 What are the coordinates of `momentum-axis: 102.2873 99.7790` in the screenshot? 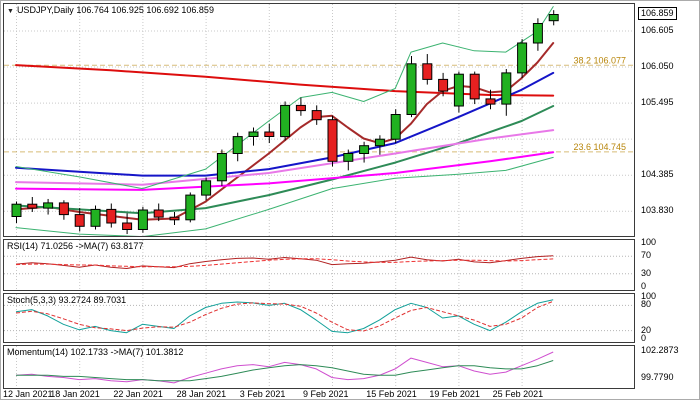 It's located at (668, 367).